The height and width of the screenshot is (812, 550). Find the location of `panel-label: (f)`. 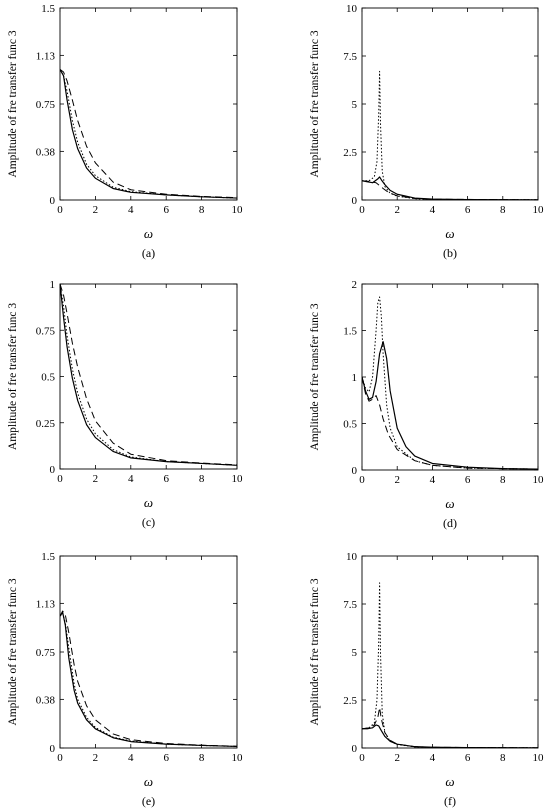

panel-label: (f) is located at coordinates (450, 801).